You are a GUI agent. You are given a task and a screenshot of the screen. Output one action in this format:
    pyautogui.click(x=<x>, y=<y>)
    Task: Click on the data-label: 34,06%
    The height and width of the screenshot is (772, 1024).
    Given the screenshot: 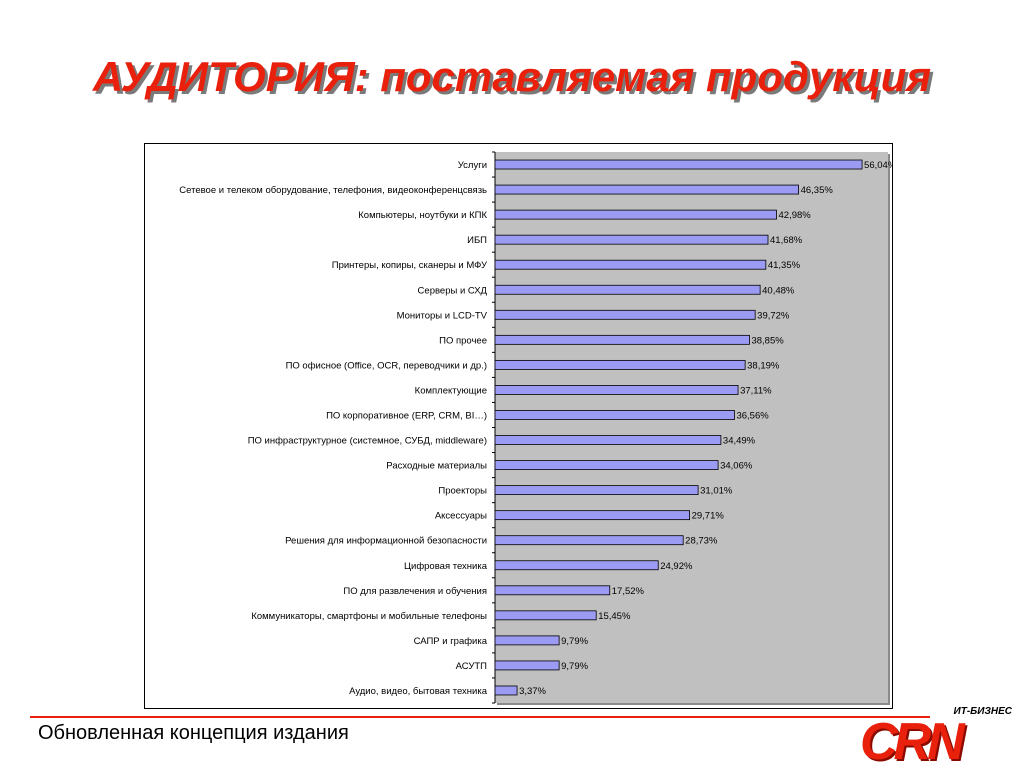 What is the action you would take?
    pyautogui.click(x=736, y=466)
    